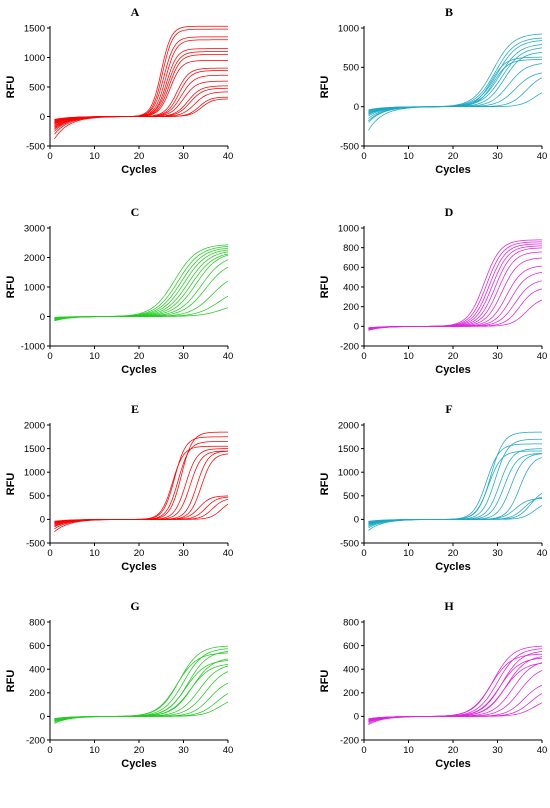 This screenshot has width=550, height=808. What do you see at coordinates (448, 409) in the screenshot?
I see `panel-letter: F` at bounding box center [448, 409].